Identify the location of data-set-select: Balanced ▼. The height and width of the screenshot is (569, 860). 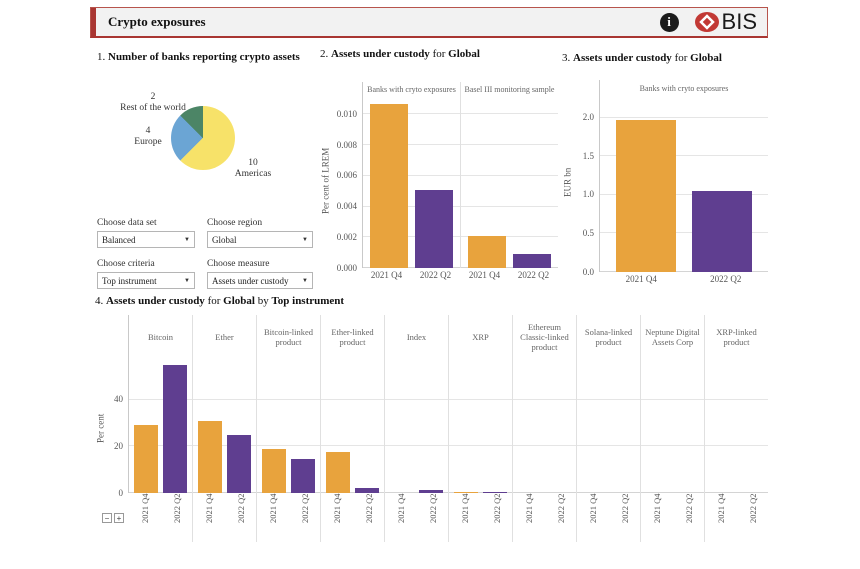
(146, 239).